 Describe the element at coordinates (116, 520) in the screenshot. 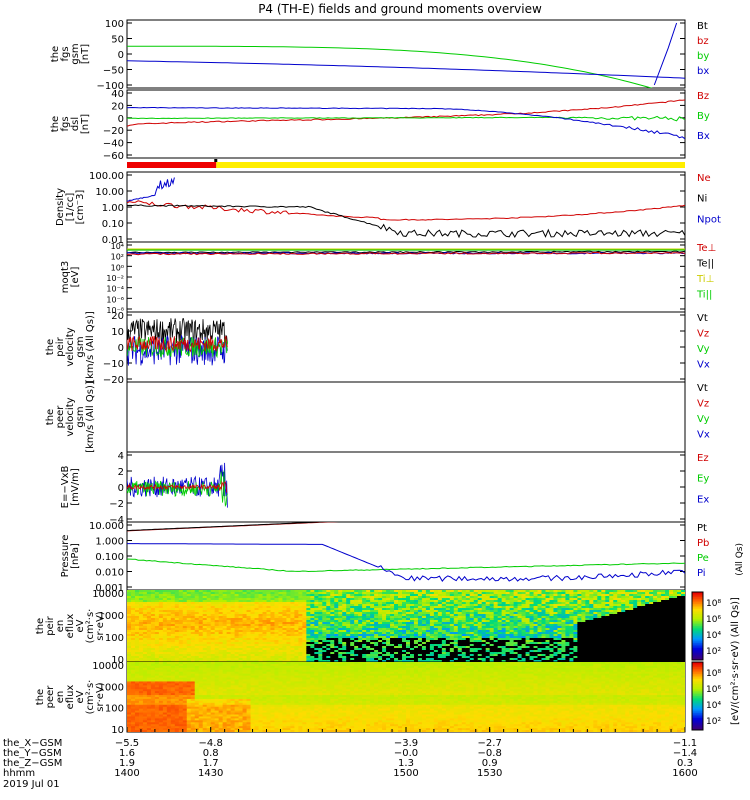

I see `y-tick-label: −4` at that location.